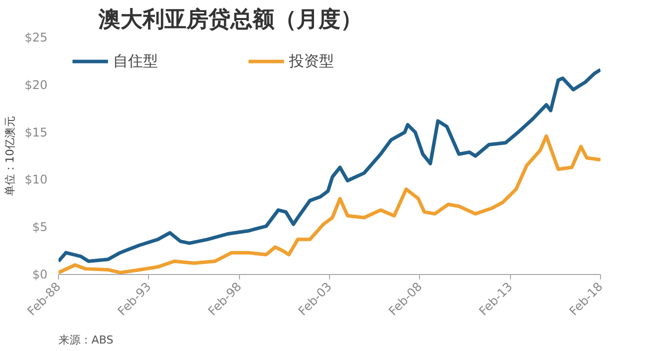 The image size is (650, 351). Describe the element at coordinates (86, 340) in the screenshot. I see `source-note: 来源：ABS` at that location.